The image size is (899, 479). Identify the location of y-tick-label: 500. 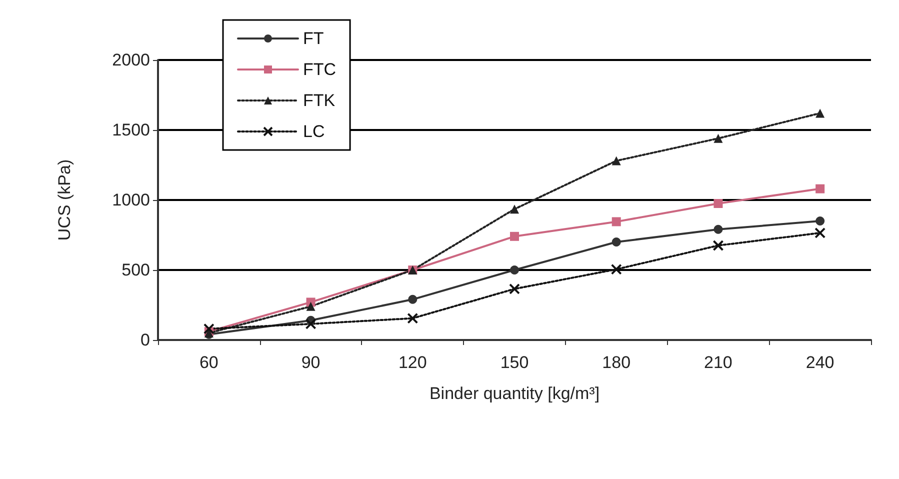
(136, 270).